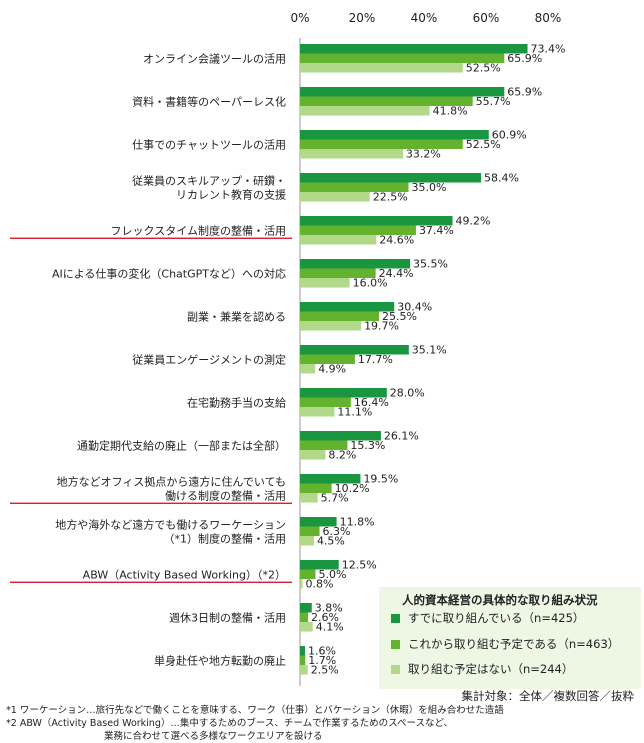 Image resolution: width=644 pixels, height=743 pixels. Describe the element at coordinates (407, 393) in the screenshot. I see `bar-value-label: 28.0%` at that location.